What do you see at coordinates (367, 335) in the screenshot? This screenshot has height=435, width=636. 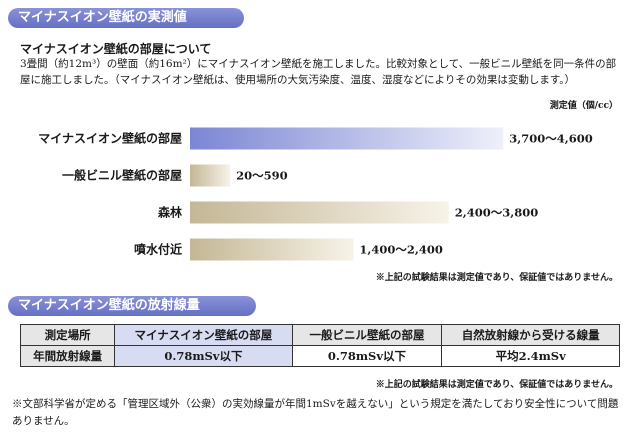 I see `table-header: 一般ビニル壁紙の部屋` at bounding box center [367, 335].